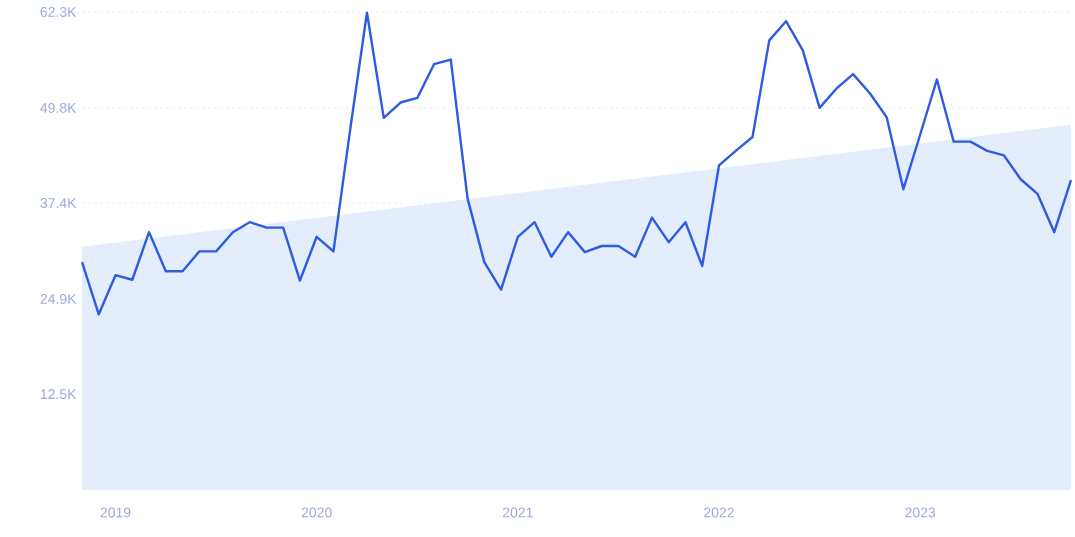 The height and width of the screenshot is (537, 1075). I want to click on y-tick-label: 49.8K, so click(58, 107).